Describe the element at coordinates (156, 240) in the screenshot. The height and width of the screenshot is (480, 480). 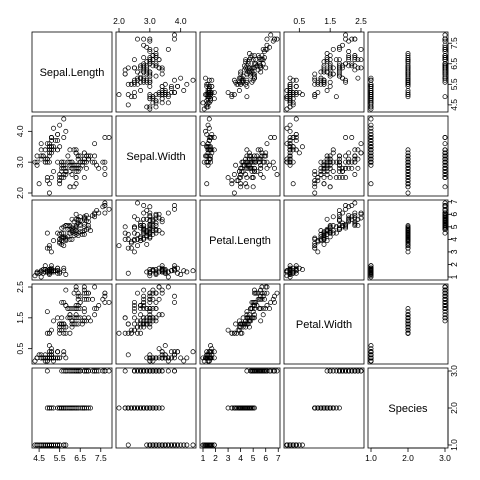
I see `panel-frame-r2-c1` at that location.